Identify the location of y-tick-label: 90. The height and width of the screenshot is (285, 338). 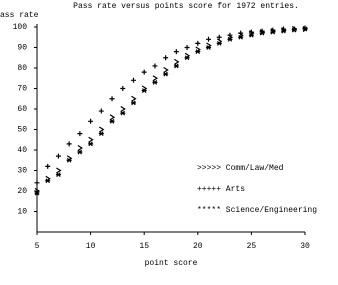
(22, 48).